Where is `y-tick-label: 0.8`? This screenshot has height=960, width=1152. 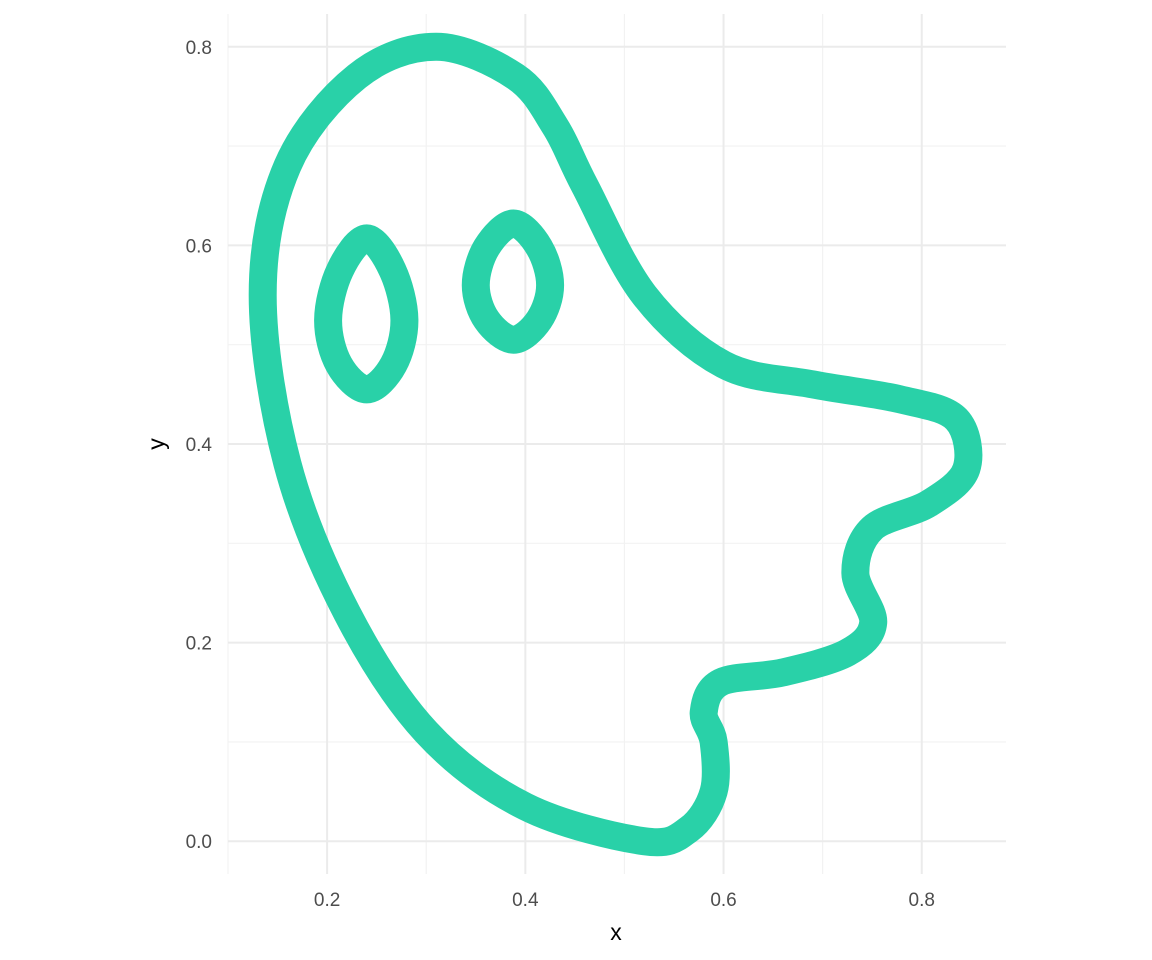 y-tick-label: 0.8 is located at coordinates (199, 48).